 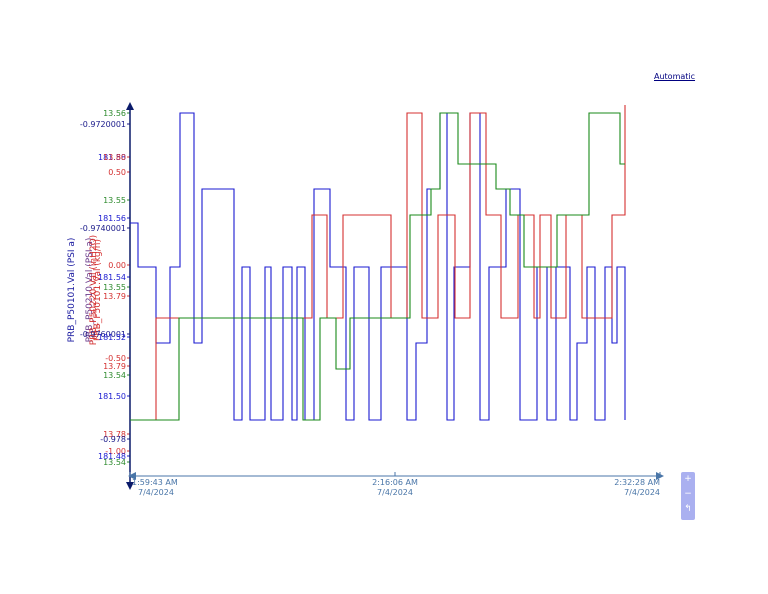 I want to click on scale-mode-link: Automatic, so click(x=675, y=76).